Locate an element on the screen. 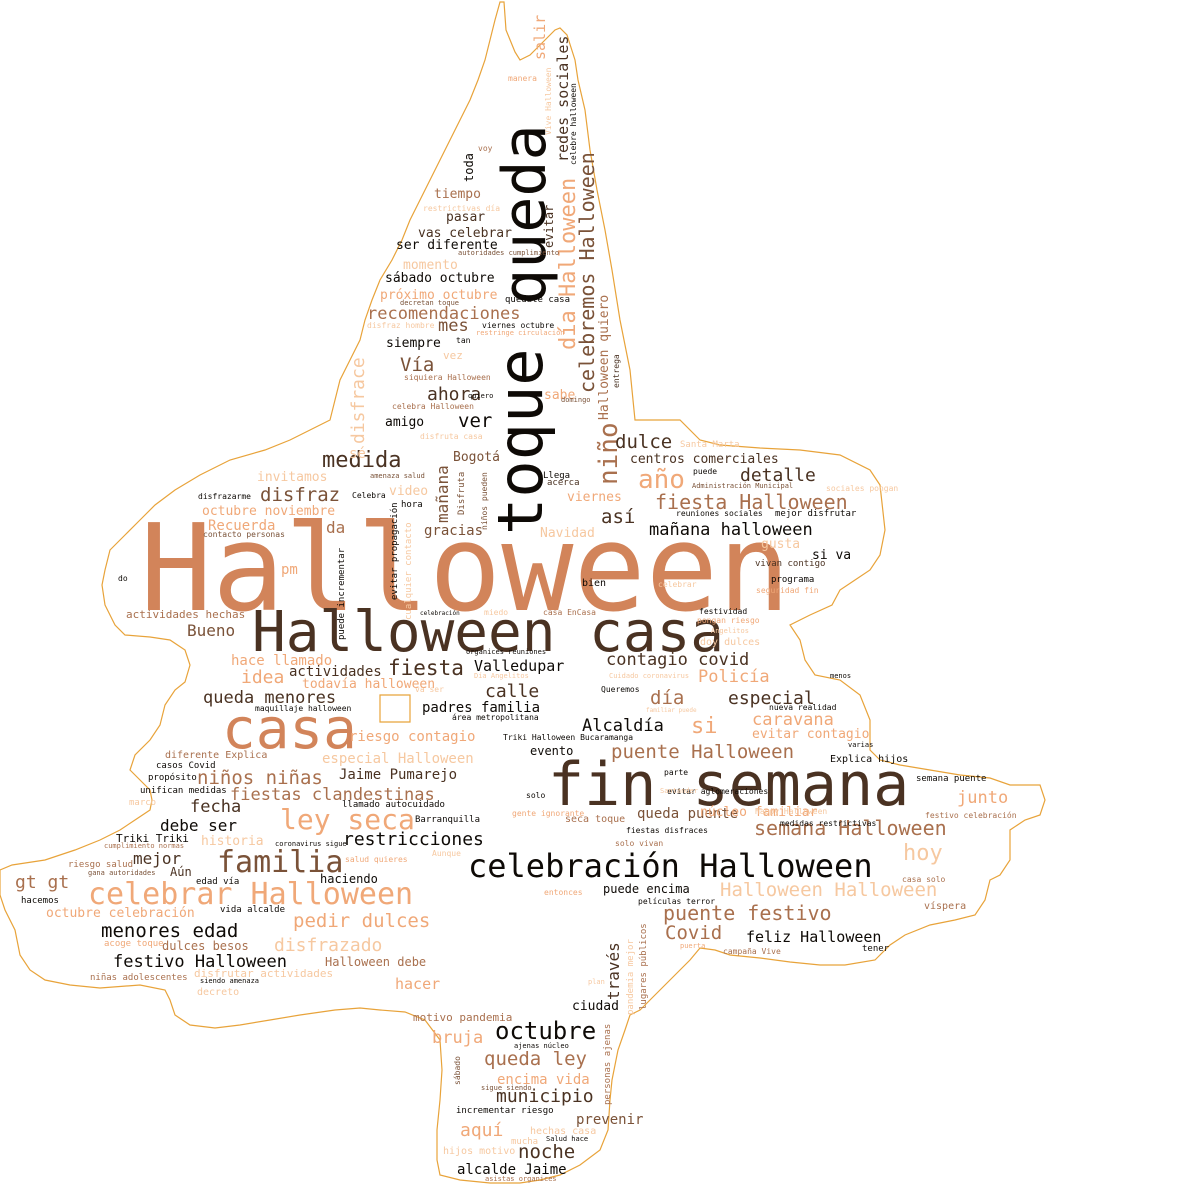 The image size is (1184, 1186). word-seca-toque: seca toque is located at coordinates (595, 819).